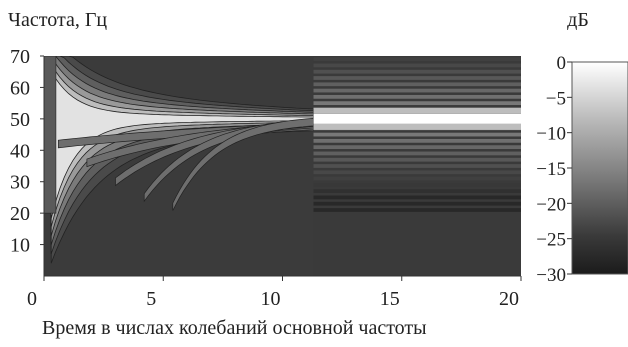  Describe the element at coordinates (243, 164) in the screenshot. I see `sidelobe-streak` at that location.